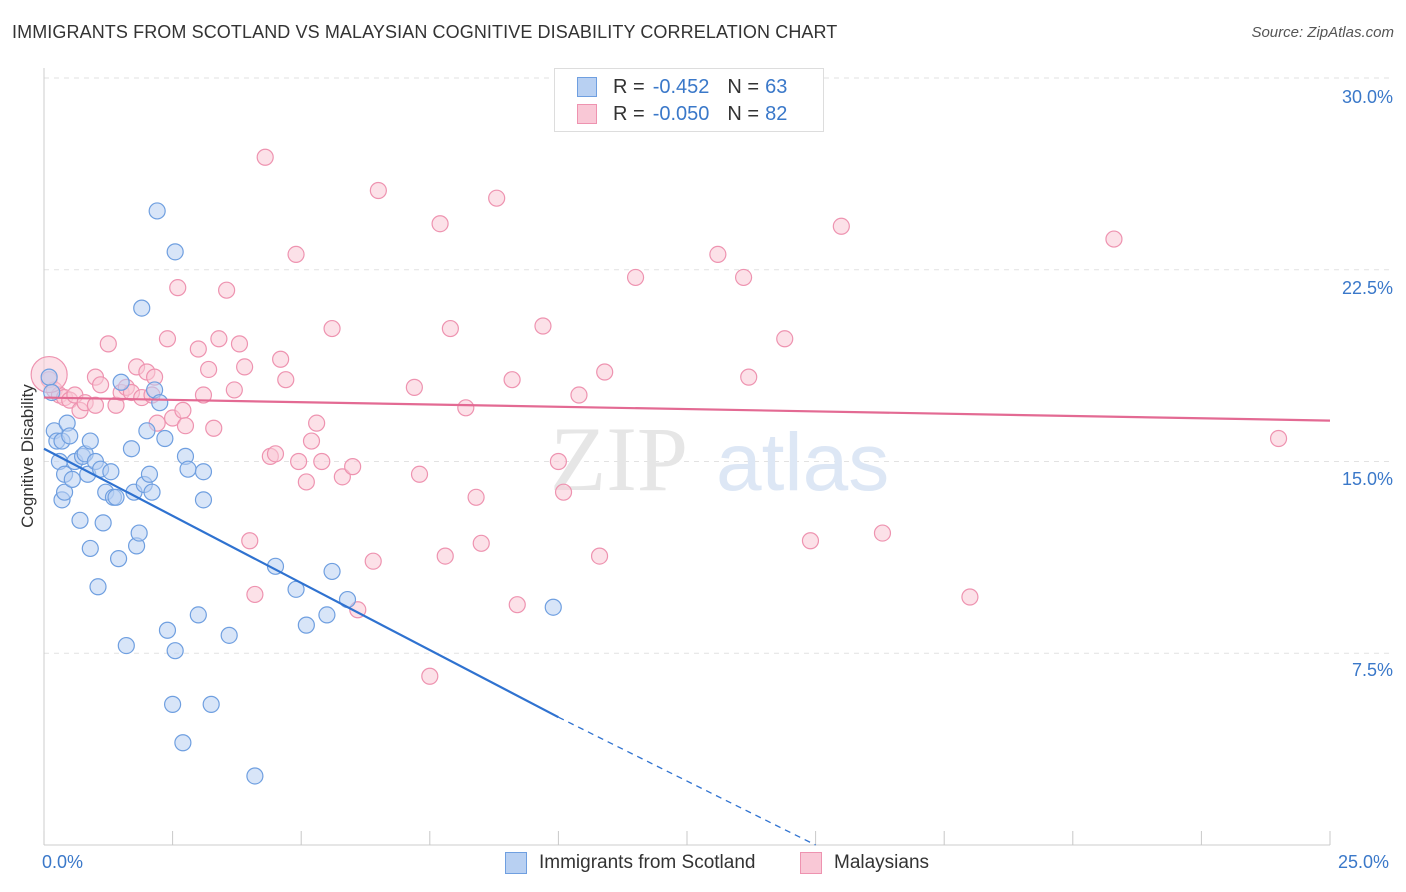 This screenshot has height=892, width=1406. What do you see at coordinates (629, 86) in the screenshot?
I see `legend-r-label: R =` at bounding box center [629, 86].